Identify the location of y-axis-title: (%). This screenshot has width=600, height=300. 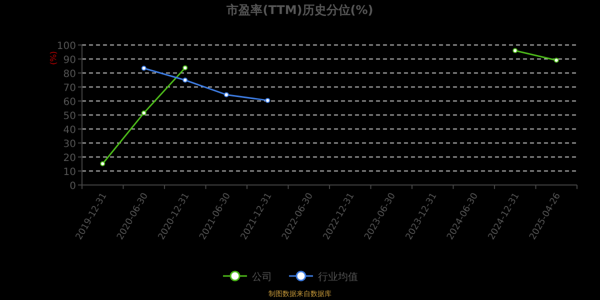
(53, 58).